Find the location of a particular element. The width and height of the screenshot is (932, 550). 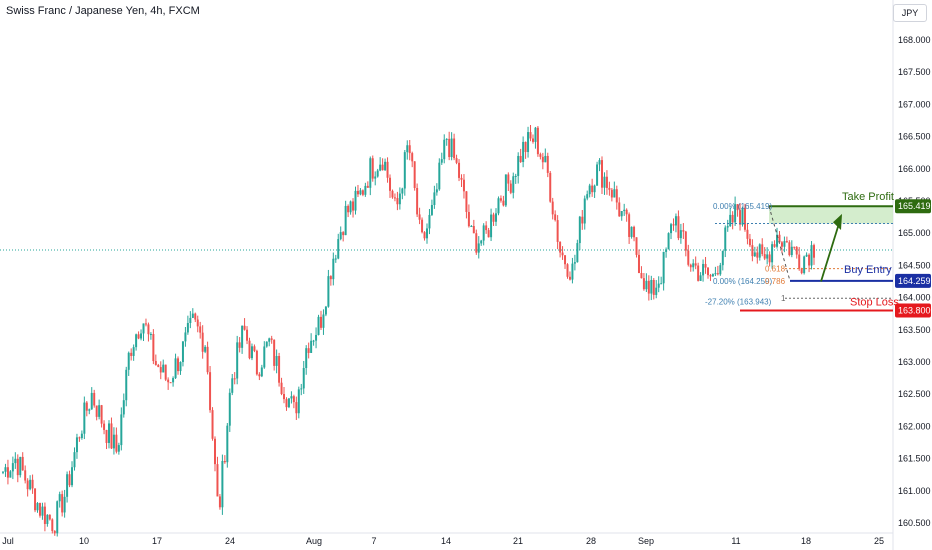

price-tick-label: 161.000 is located at coordinates (914, 491).